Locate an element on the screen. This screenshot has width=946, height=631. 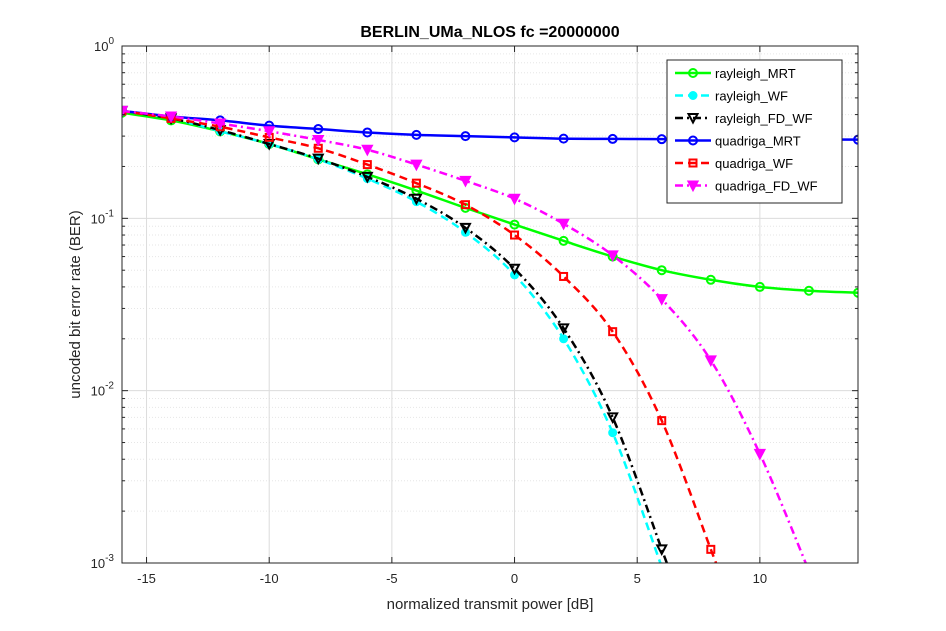
y-tick-exponent: -3 is located at coordinates (109, 558).